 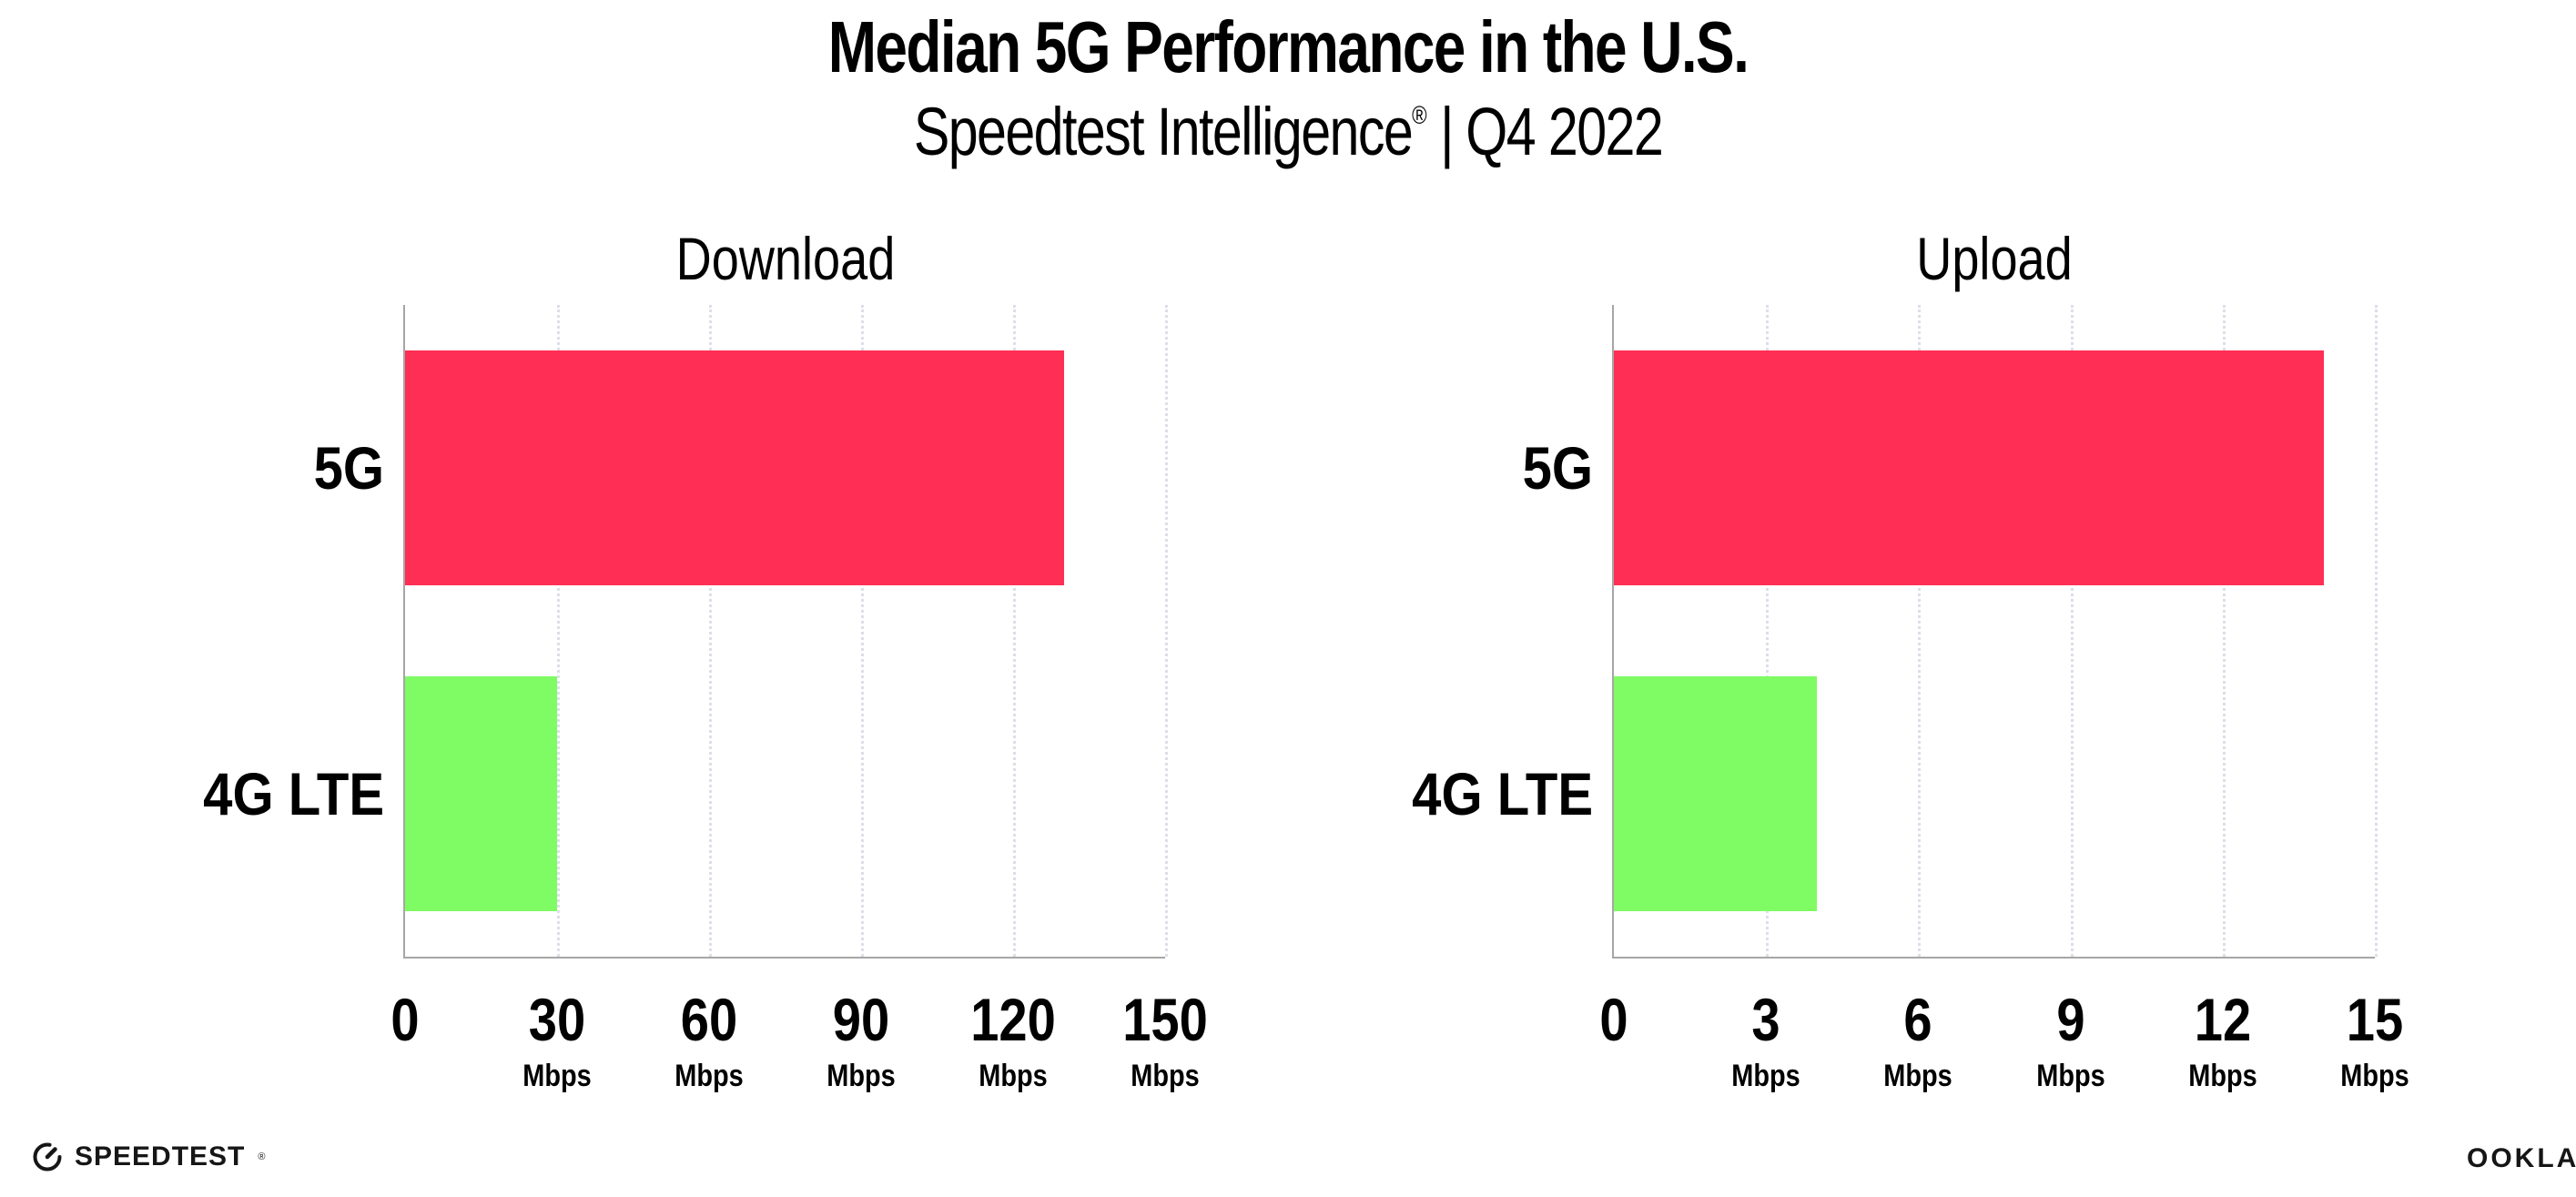 What do you see at coordinates (1165, 1020) in the screenshot?
I see `x-tick-value: 150` at bounding box center [1165, 1020].